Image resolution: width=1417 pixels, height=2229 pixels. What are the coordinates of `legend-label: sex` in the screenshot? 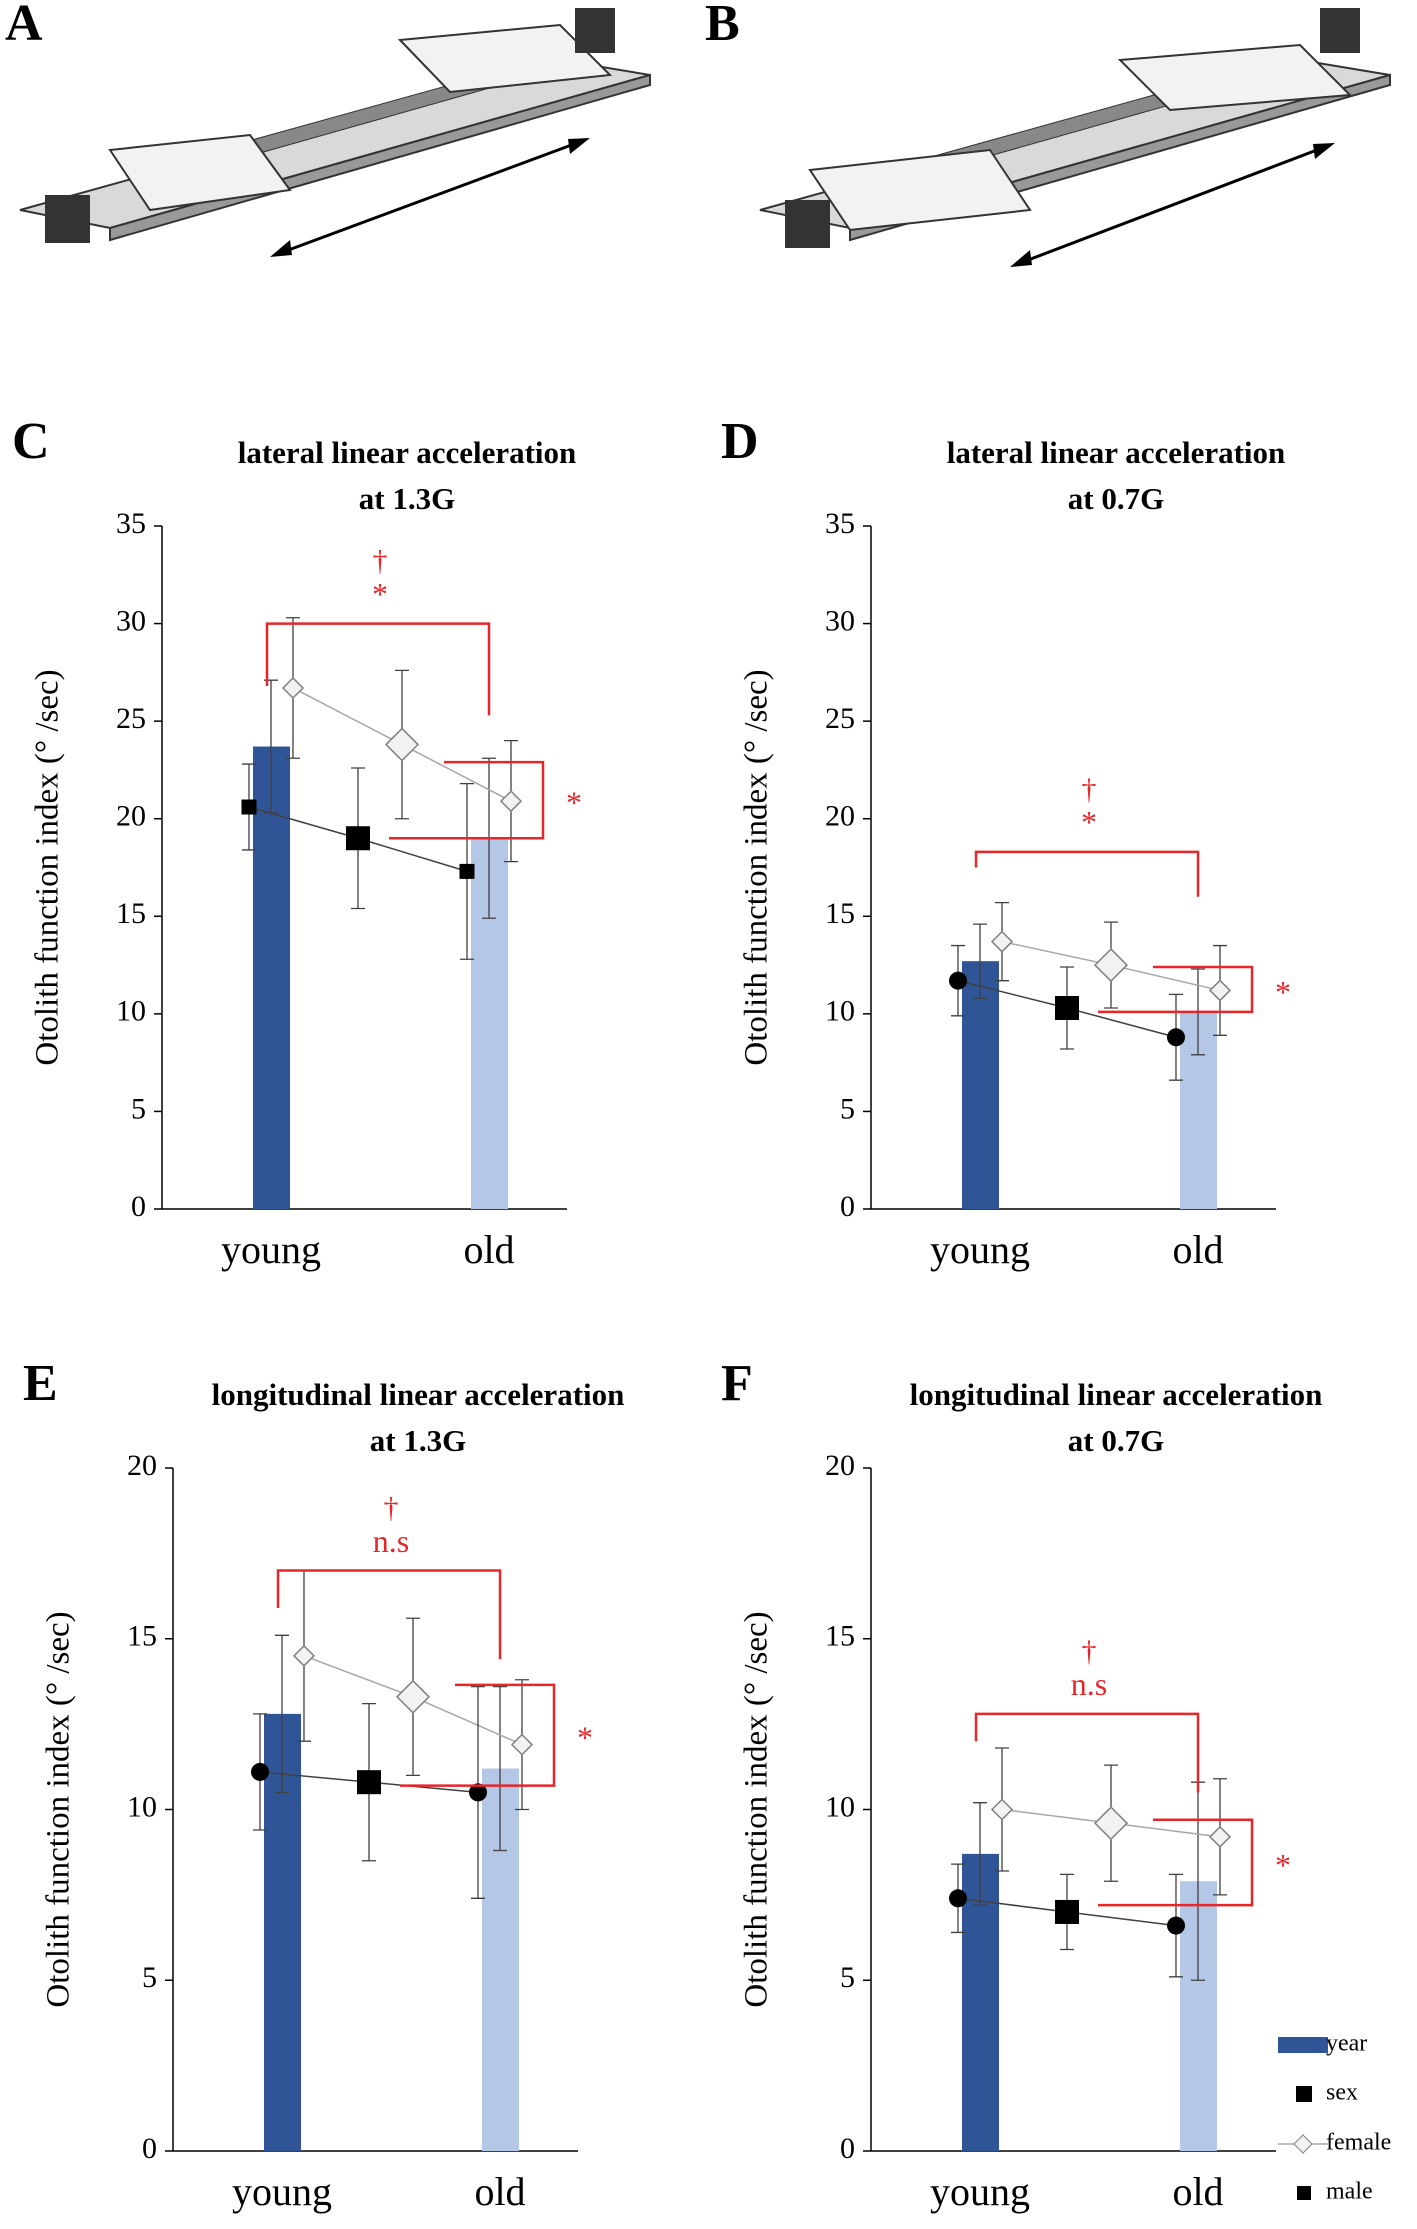 It's located at (1342, 2093).